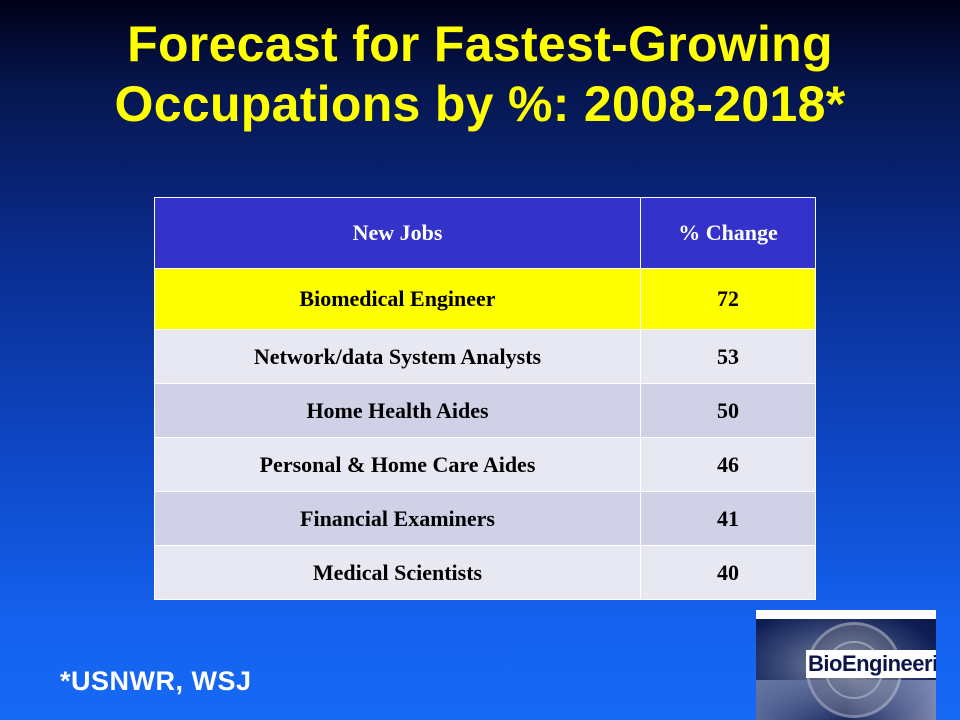 Image resolution: width=960 pixels, height=720 pixels. I want to click on table-row: Biomedical Engineer 72, so click(485, 299).